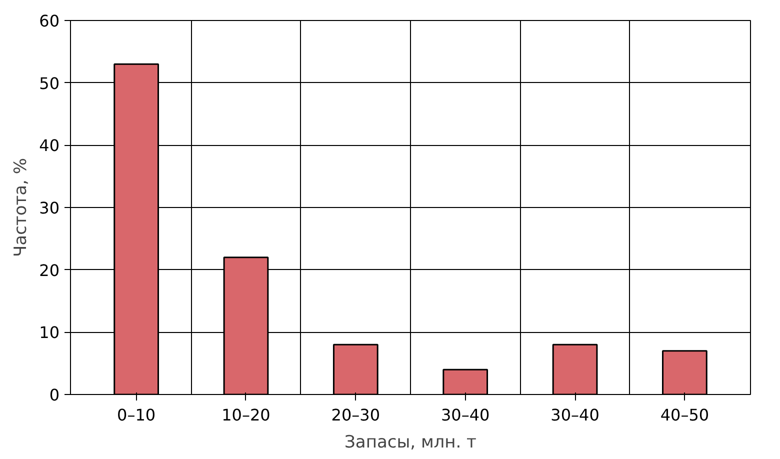  Describe the element at coordinates (49, 332) in the screenshot. I see `y-tick-label: 10` at that location.